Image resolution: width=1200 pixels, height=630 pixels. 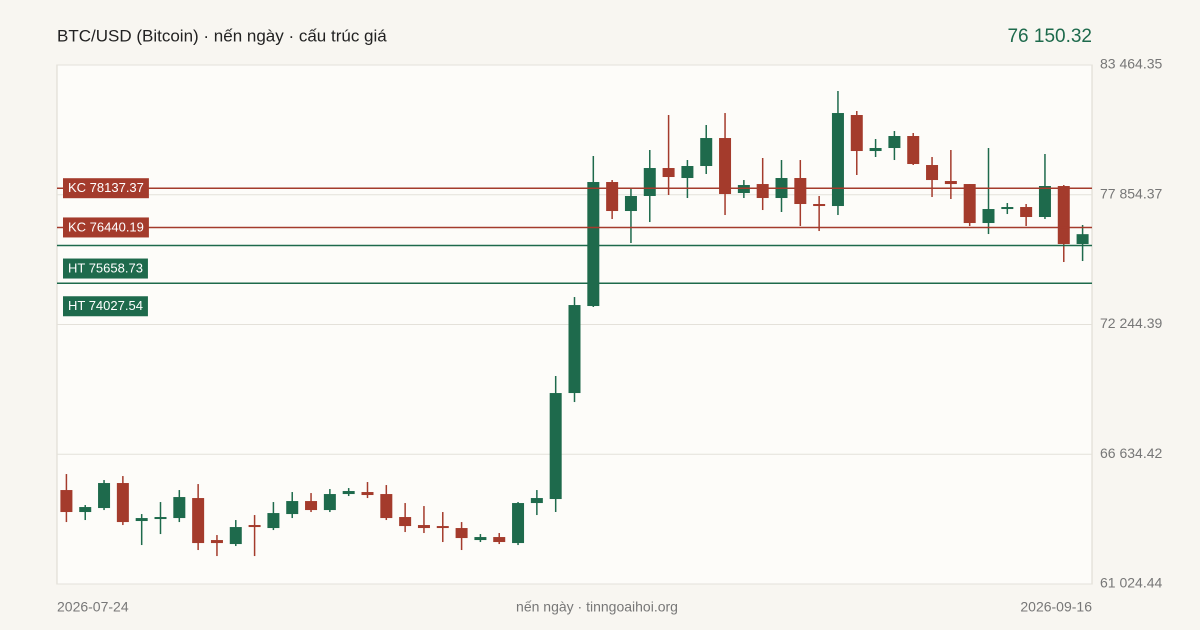 I want to click on x-tick-label: 2026-07-24, so click(x=93, y=607).